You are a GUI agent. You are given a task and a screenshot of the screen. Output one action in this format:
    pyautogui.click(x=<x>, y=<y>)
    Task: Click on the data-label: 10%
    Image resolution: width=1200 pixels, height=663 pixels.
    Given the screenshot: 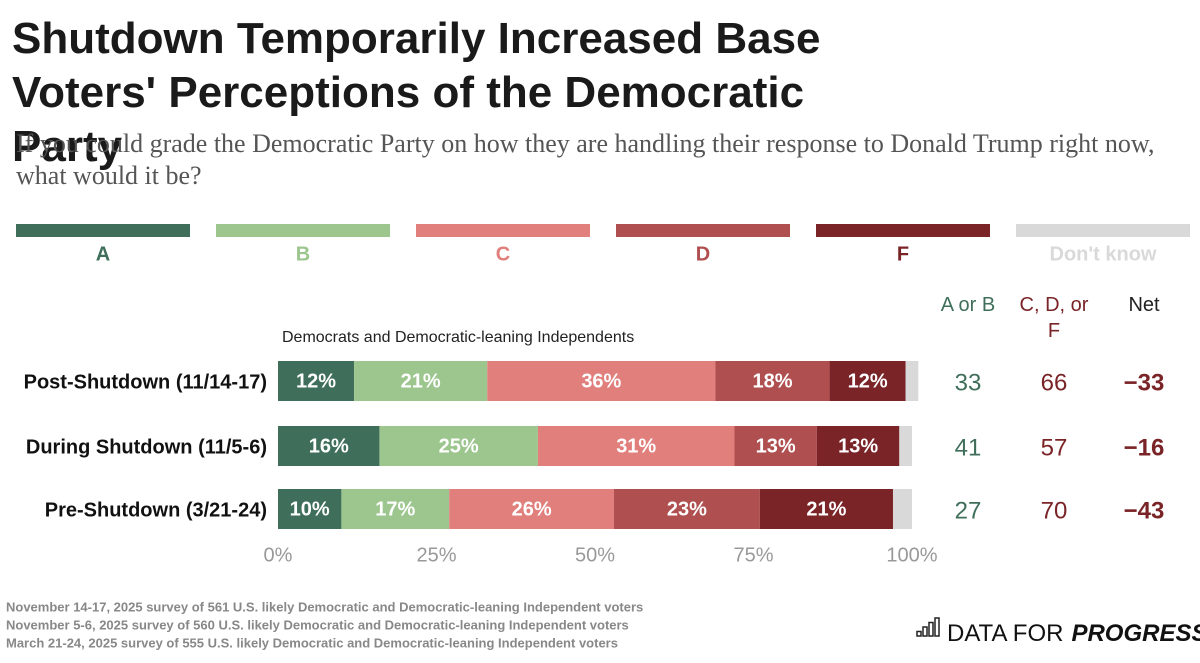 What is the action you would take?
    pyautogui.click(x=310, y=509)
    